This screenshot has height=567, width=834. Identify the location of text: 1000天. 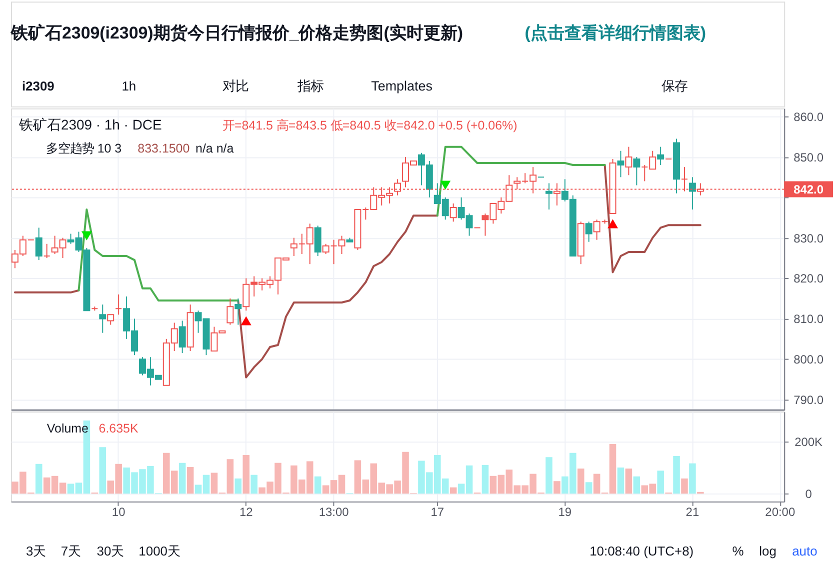
(159, 550).